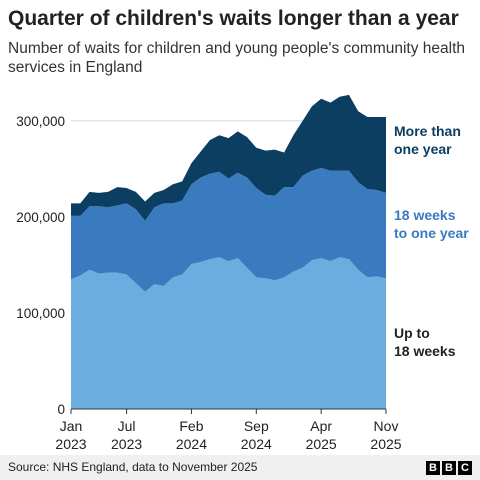  What do you see at coordinates (40, 121) in the screenshot?
I see `y-tick-label: 300,000` at bounding box center [40, 121].